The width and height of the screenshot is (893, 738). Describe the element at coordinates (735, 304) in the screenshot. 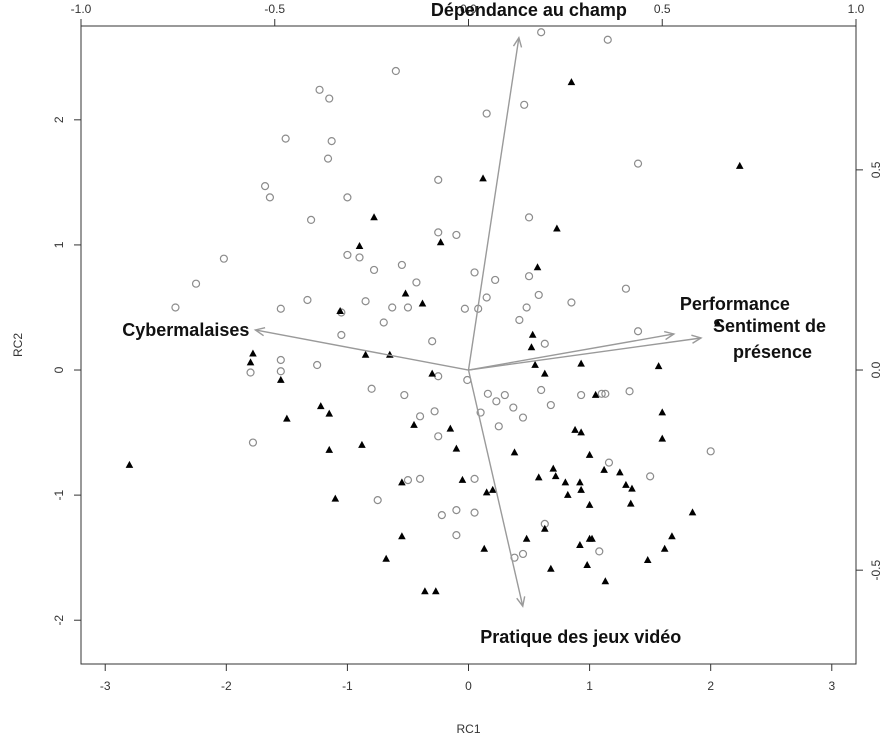

I see `loading-label: Performance` at that location.